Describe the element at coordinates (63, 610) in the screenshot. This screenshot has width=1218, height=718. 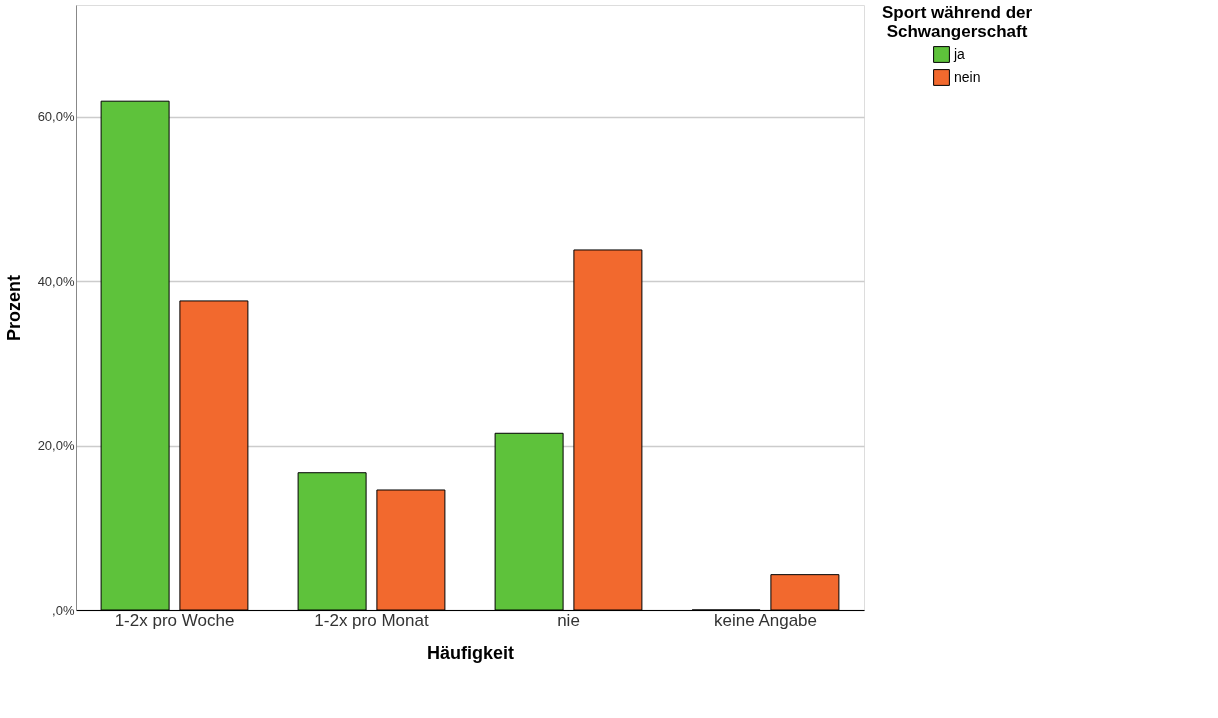
I see `y-tick-label: ,0%` at that location.